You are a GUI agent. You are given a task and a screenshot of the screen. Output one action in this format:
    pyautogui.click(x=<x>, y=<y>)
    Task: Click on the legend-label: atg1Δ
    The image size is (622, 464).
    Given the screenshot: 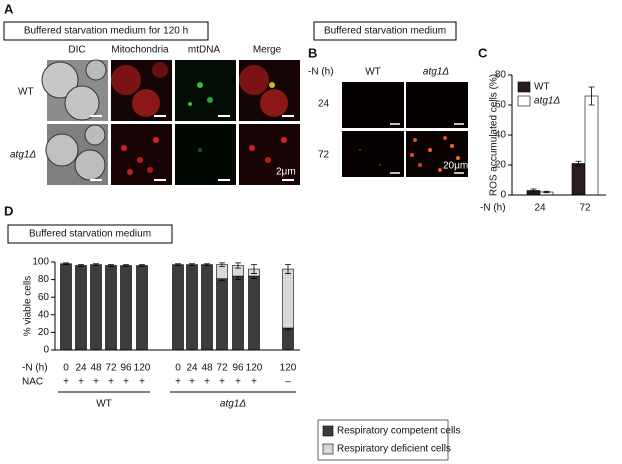 What is the action you would take?
    pyautogui.click(x=547, y=101)
    